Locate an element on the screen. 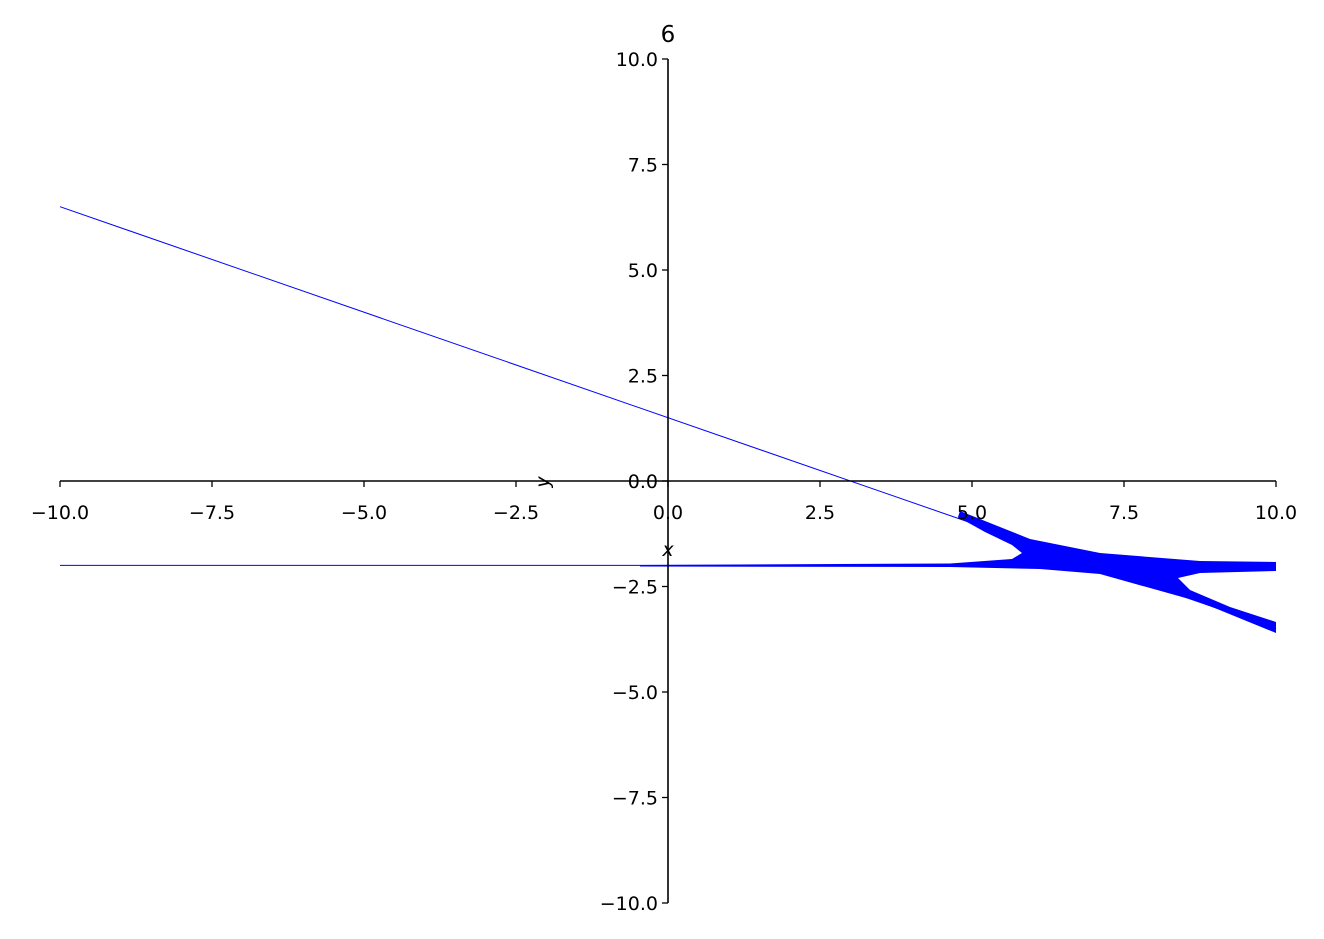  y-tick-label: 2.5 is located at coordinates (643, 377).